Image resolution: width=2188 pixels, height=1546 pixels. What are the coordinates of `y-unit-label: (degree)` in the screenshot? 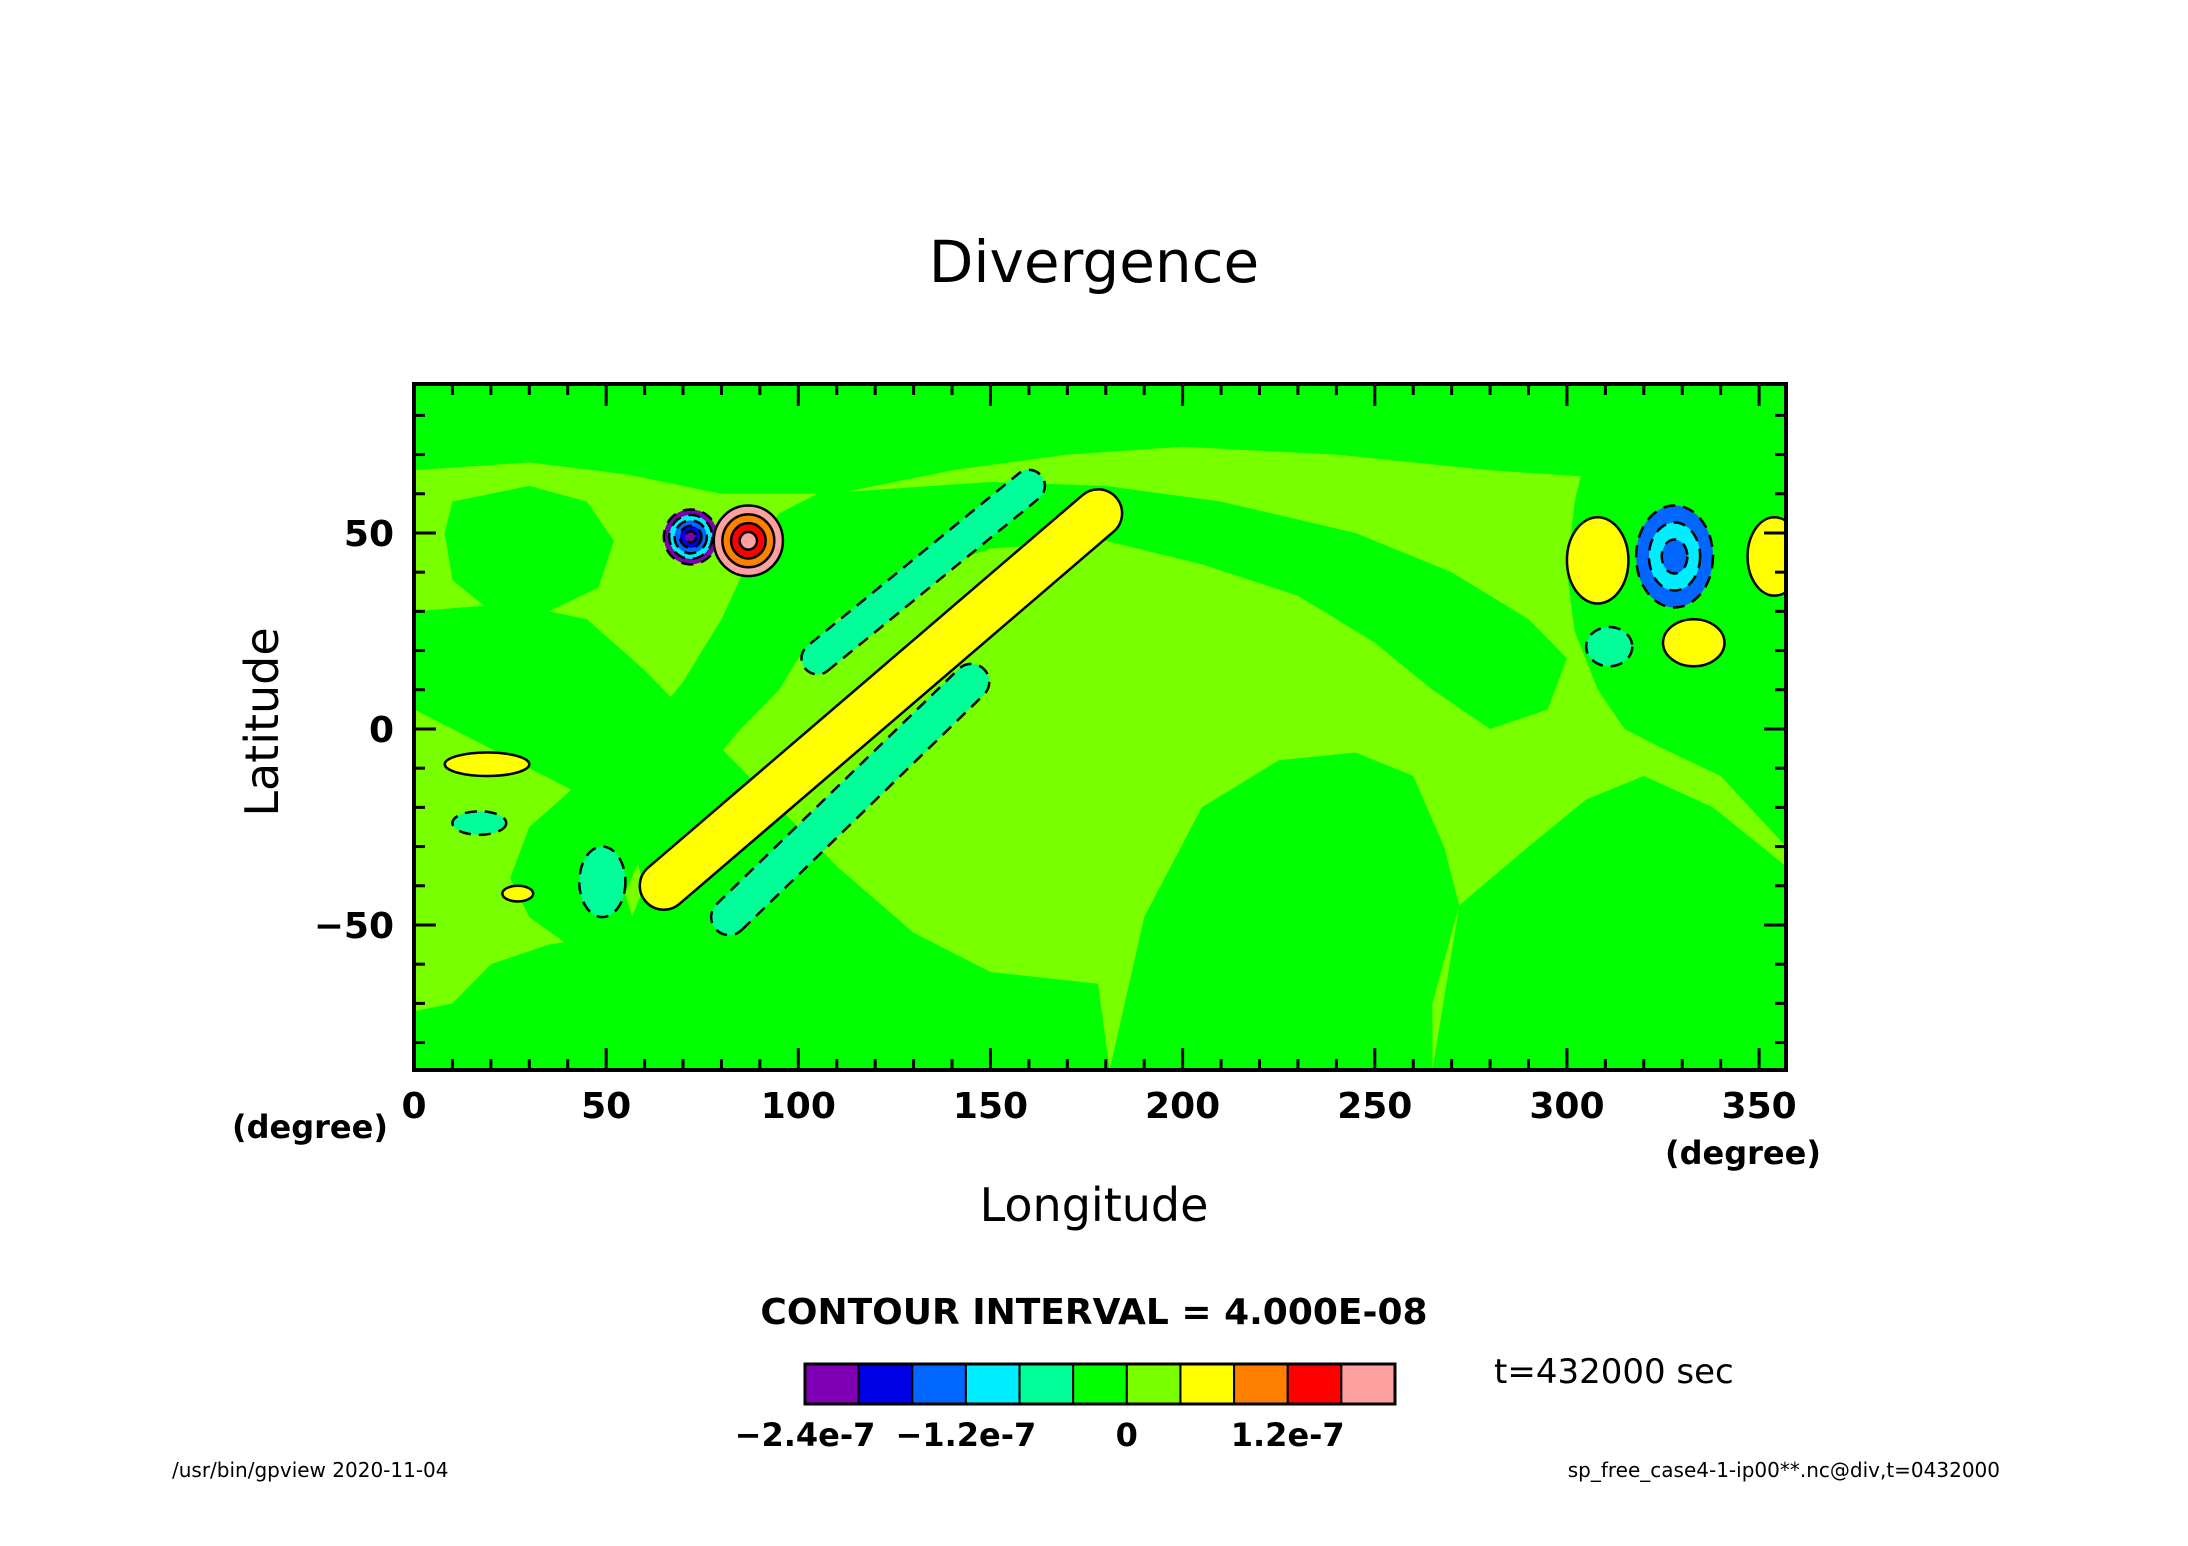 It's located at (1743, 1153).